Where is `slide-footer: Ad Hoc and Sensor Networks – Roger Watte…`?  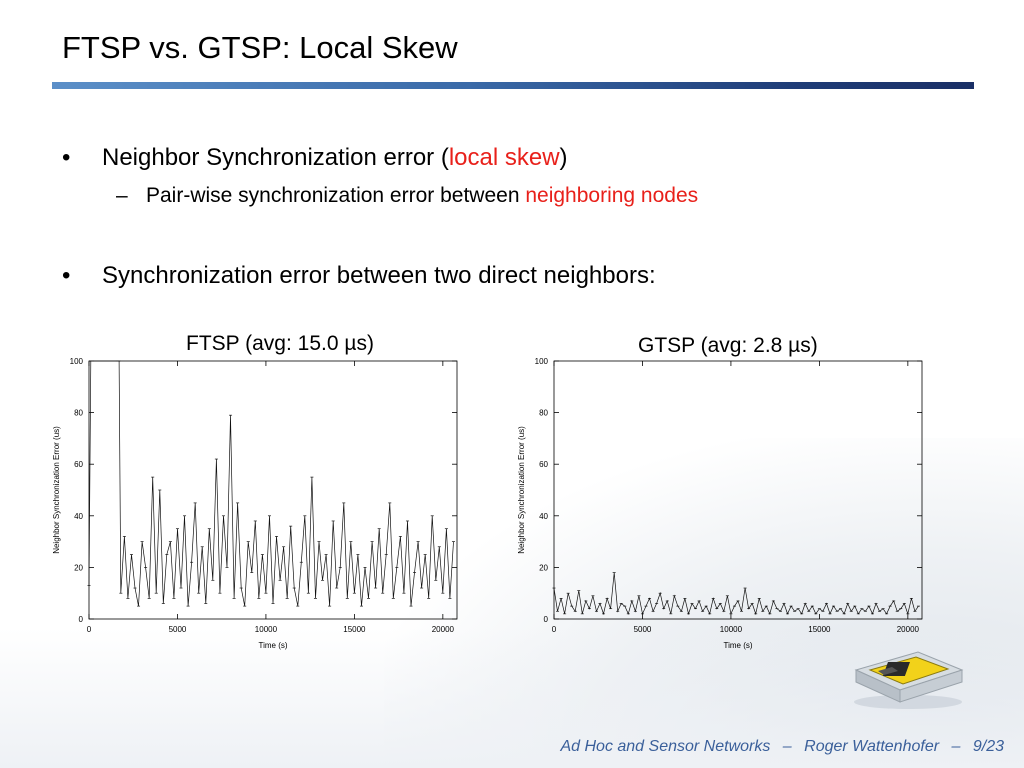
slide-footer: Ad Hoc and Sensor Networks – Roger Watte… is located at coordinates (778, 747).